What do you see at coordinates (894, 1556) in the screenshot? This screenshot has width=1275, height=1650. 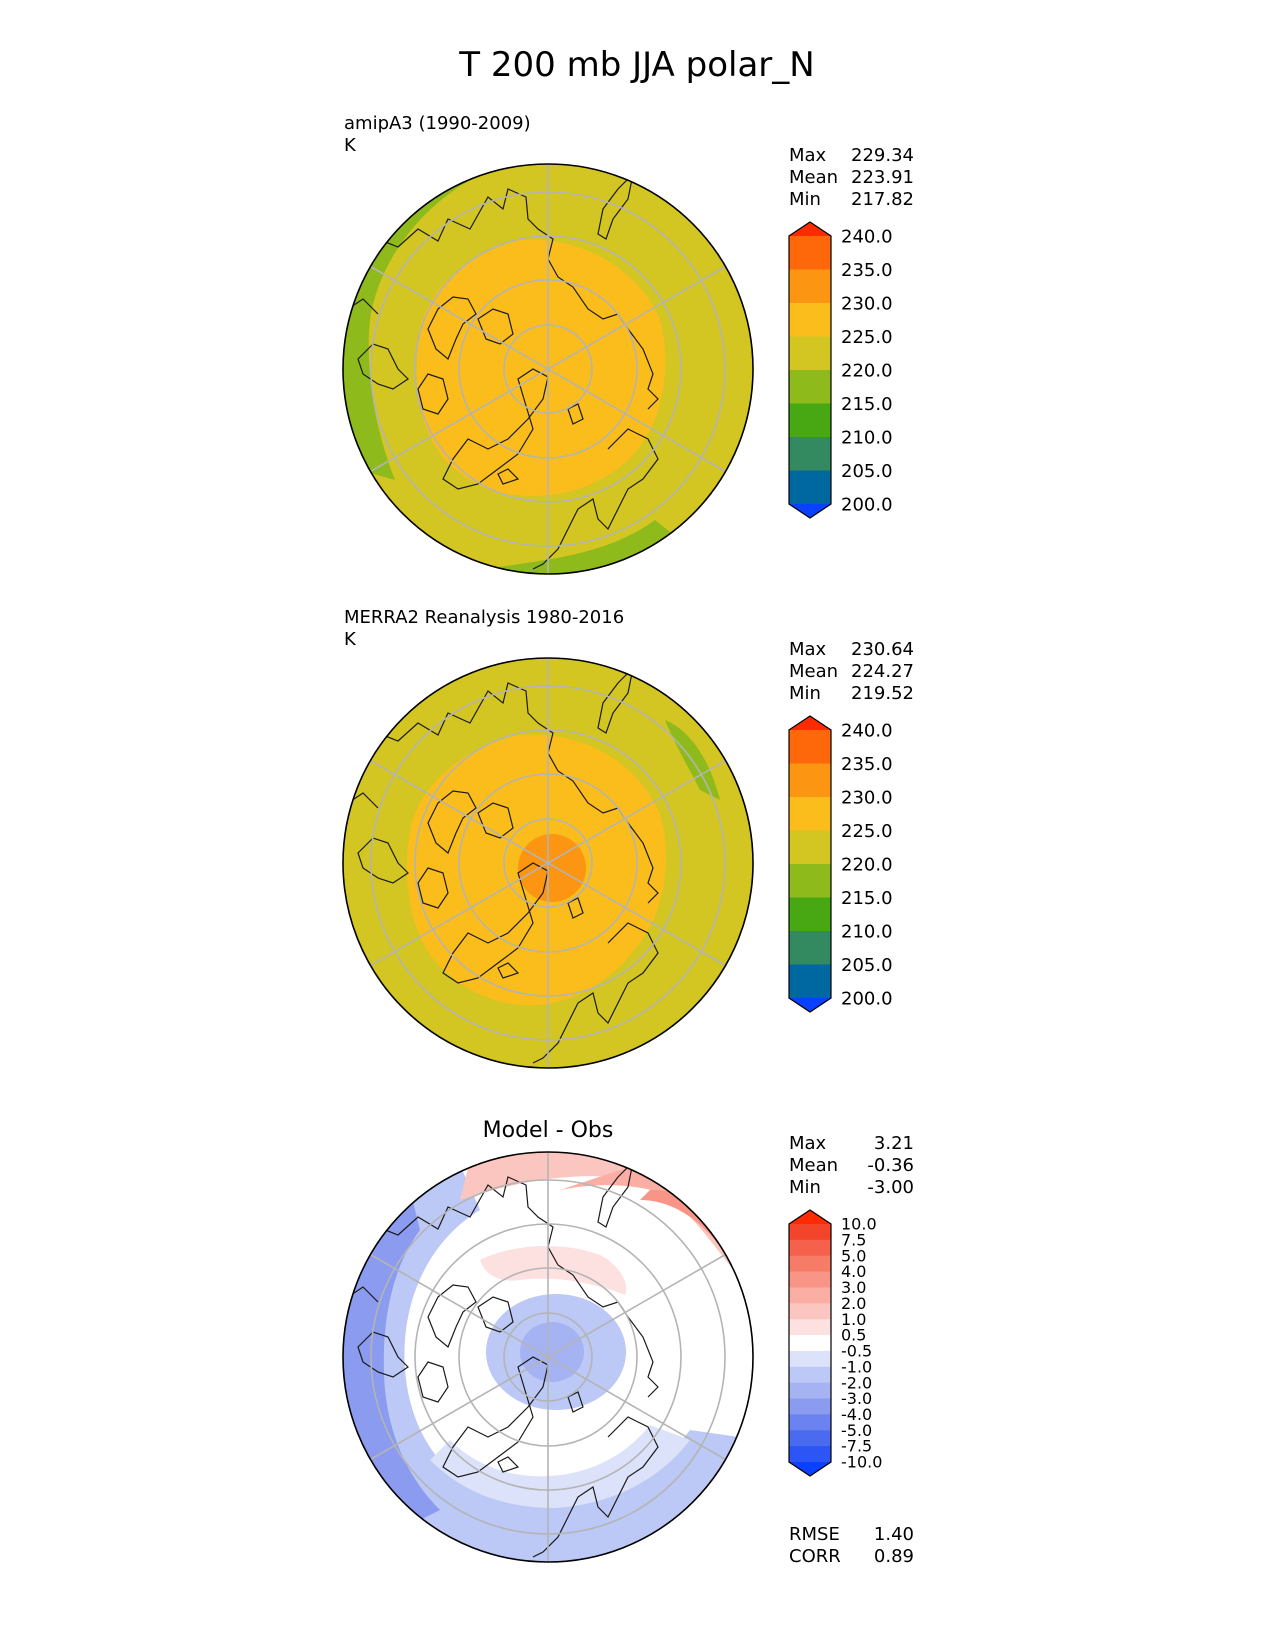 I see `stat-corr-value: 0.89` at bounding box center [894, 1556].